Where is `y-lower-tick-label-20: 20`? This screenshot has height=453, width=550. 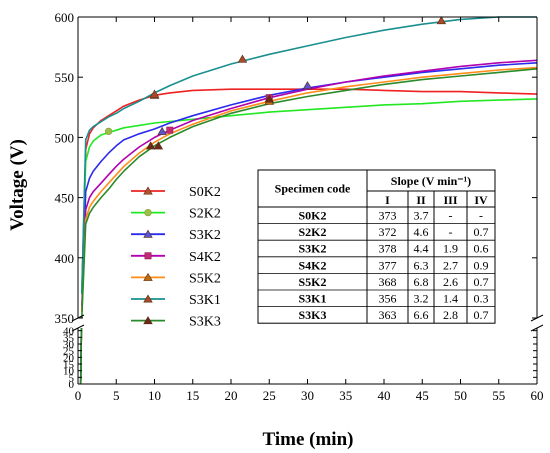 y-lower-tick-label-20: 20 is located at coordinates (69, 358).